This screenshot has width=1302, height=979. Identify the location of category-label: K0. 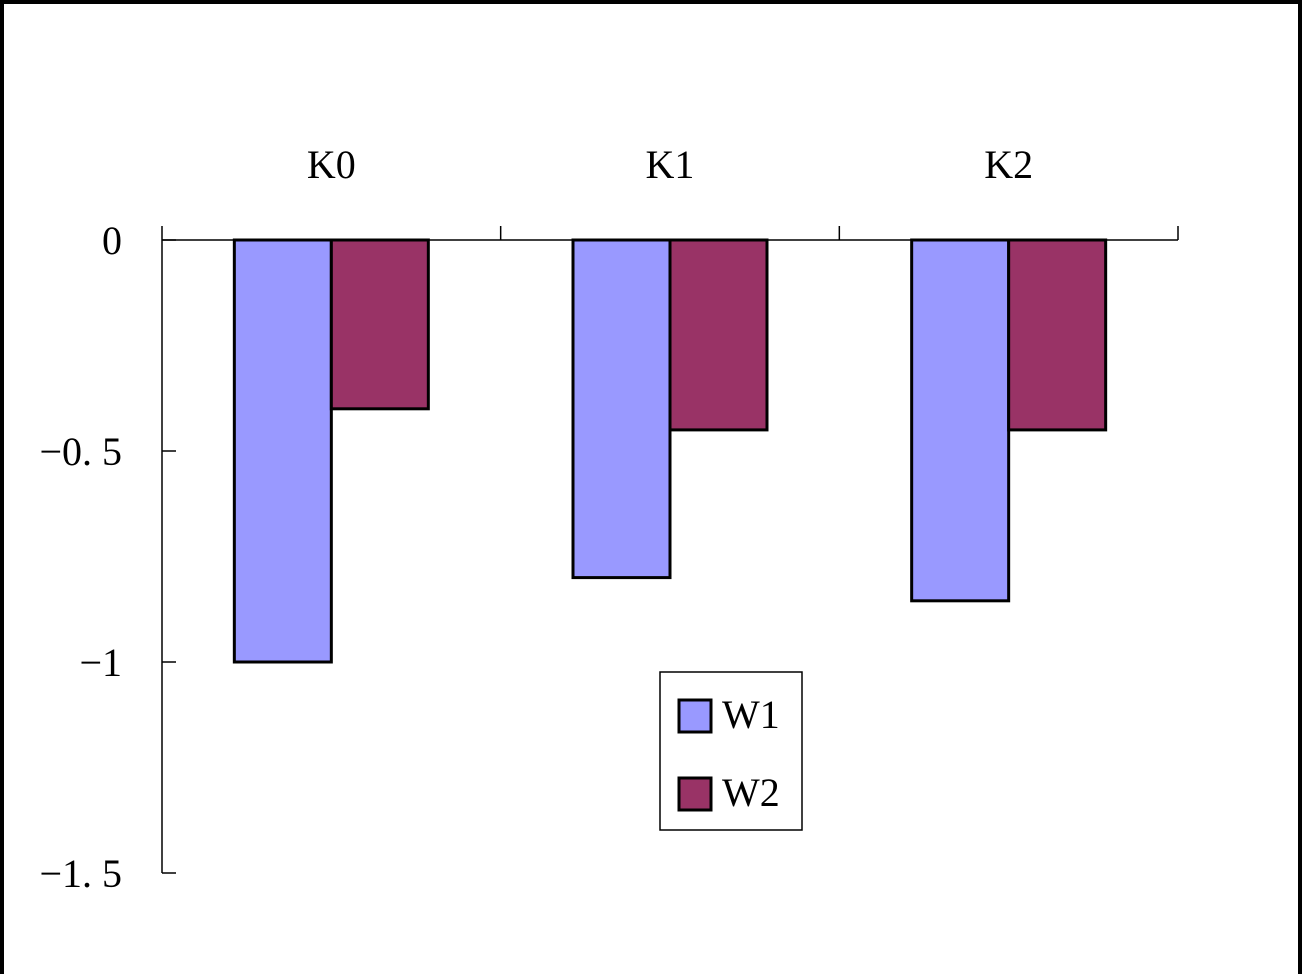
(331, 164).